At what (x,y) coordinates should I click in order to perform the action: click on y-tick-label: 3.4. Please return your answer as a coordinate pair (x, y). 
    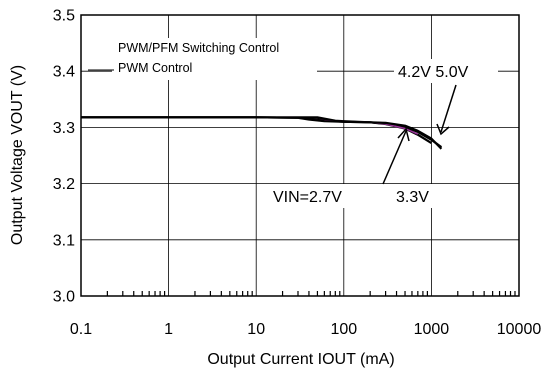
    Looking at the image, I should click on (64, 72).